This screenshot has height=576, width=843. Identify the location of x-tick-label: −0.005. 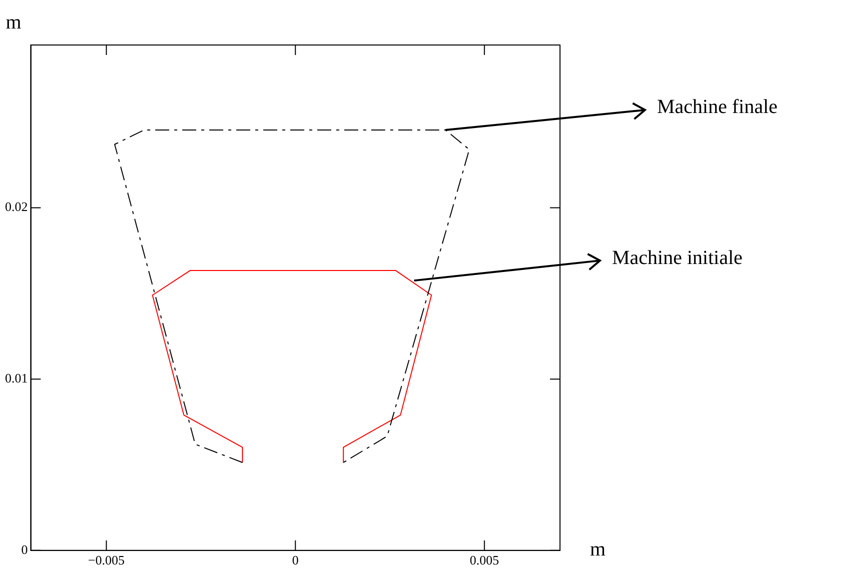
(106, 560).